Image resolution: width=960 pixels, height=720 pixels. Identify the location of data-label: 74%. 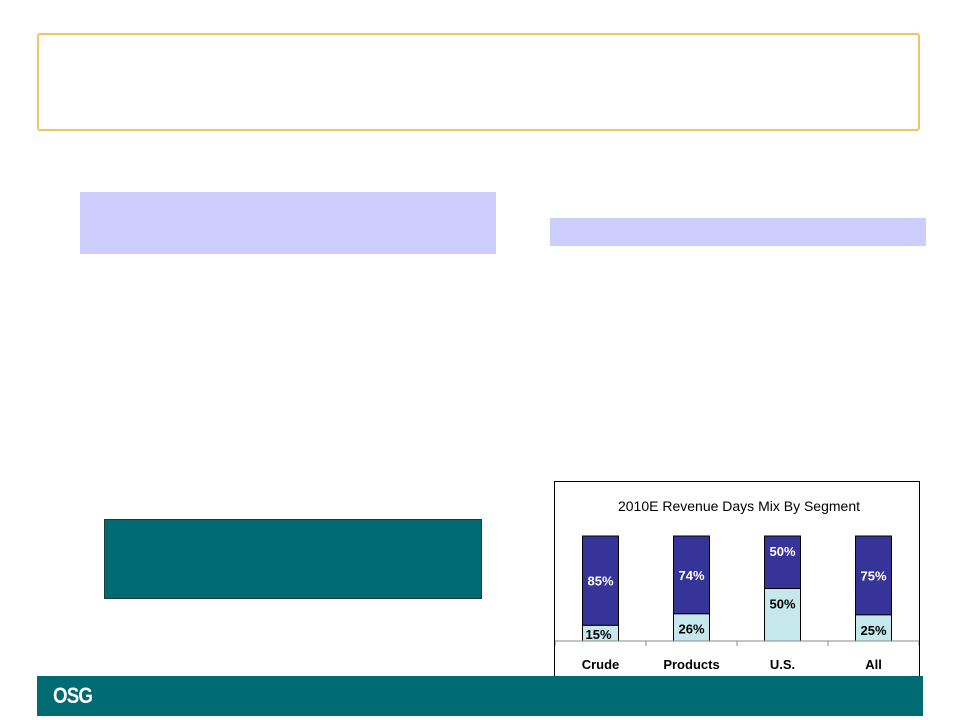
(691, 575).